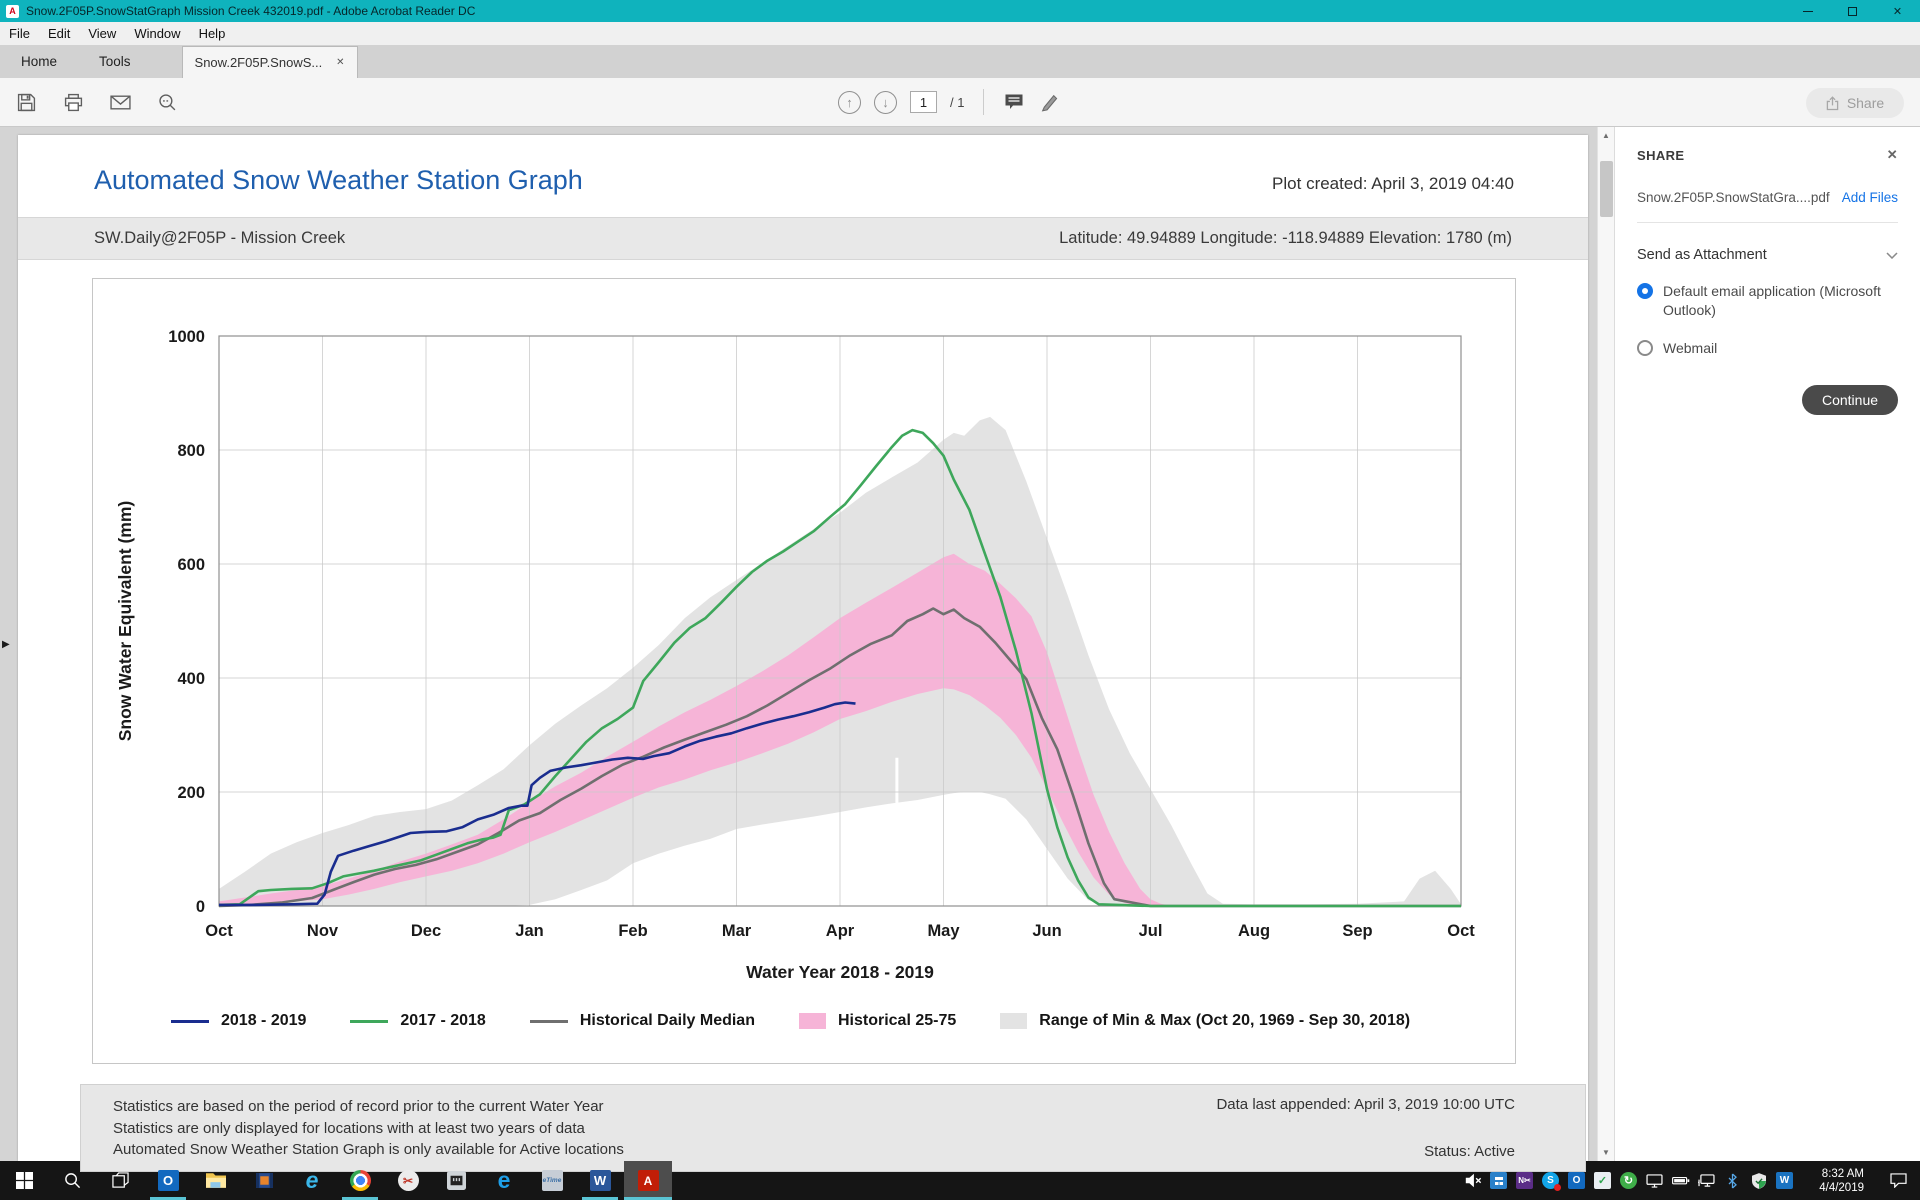 The image size is (1920, 1200). What do you see at coordinates (1869, 197) in the screenshot?
I see `add-files-link: Add Files` at bounding box center [1869, 197].